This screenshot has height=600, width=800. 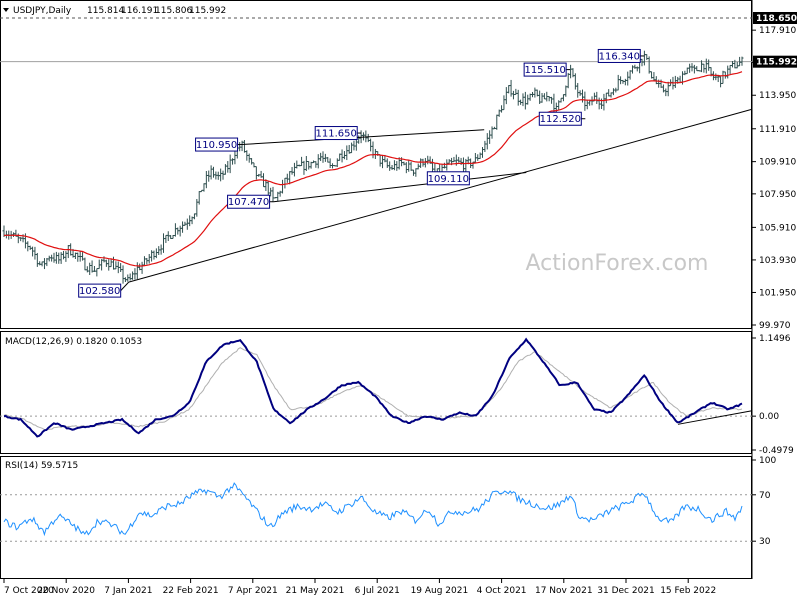 I want to click on marked-level-tag-bg, so click(x=775, y=18).